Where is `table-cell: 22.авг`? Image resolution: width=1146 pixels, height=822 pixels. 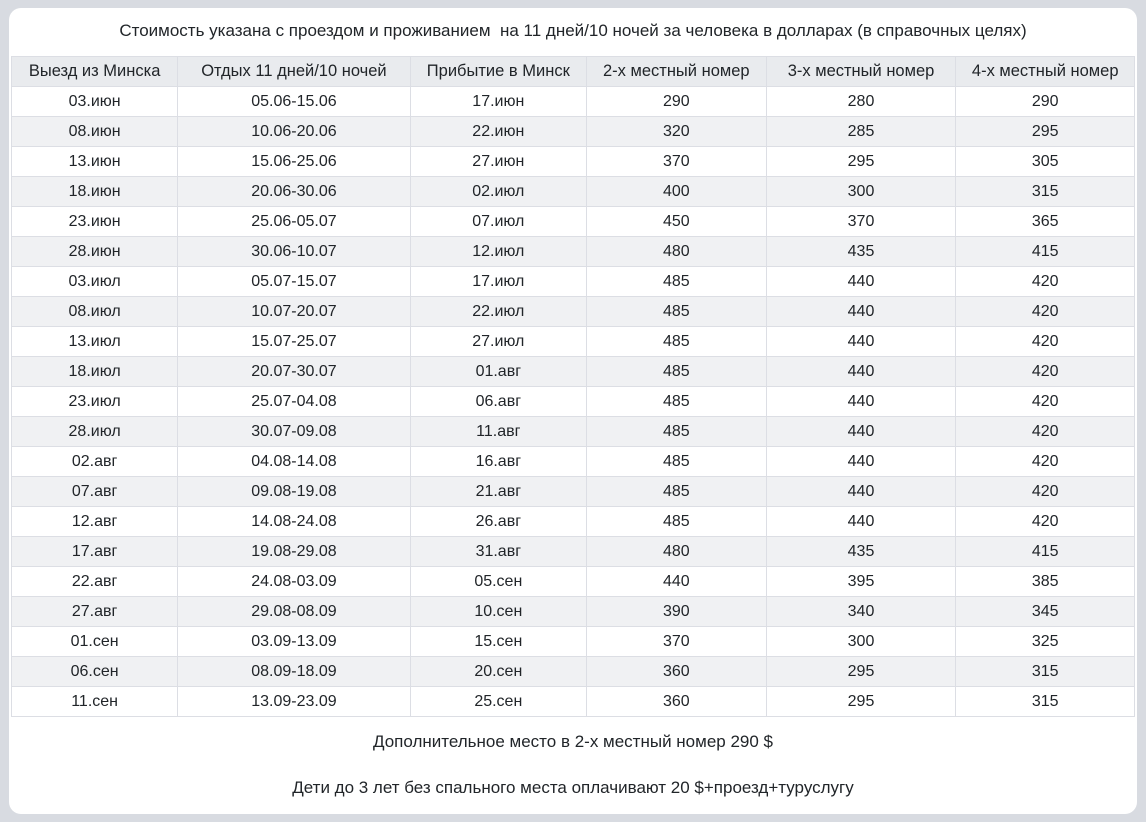
table-cell: 22.авг is located at coordinates (94, 581).